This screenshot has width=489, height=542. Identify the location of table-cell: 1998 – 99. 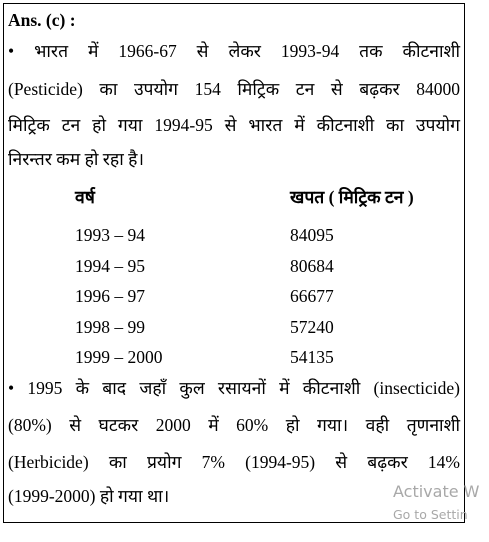
(110, 326).